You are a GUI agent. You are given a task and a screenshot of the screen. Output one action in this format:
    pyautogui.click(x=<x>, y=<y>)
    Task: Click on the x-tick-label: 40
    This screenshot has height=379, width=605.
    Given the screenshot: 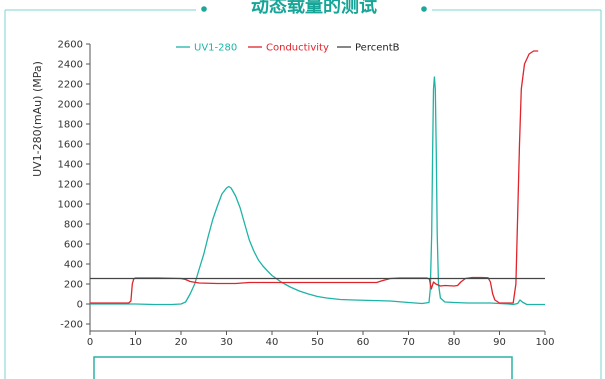 What is the action you would take?
    pyautogui.click(x=272, y=342)
    